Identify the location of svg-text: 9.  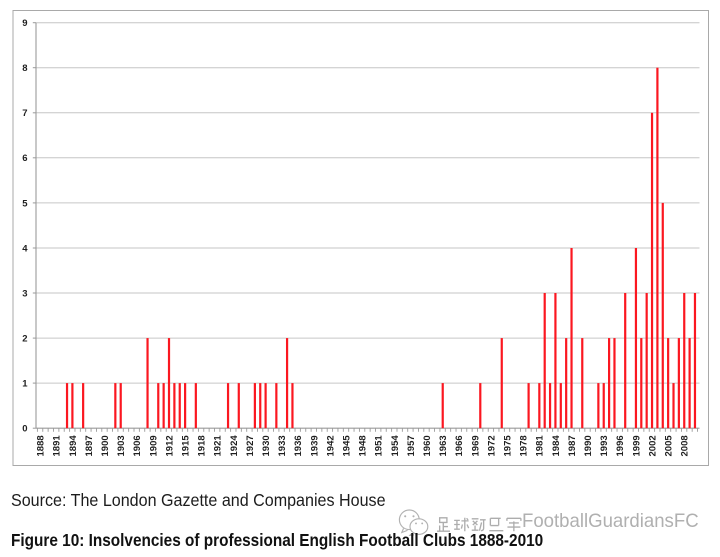
(24, 23).